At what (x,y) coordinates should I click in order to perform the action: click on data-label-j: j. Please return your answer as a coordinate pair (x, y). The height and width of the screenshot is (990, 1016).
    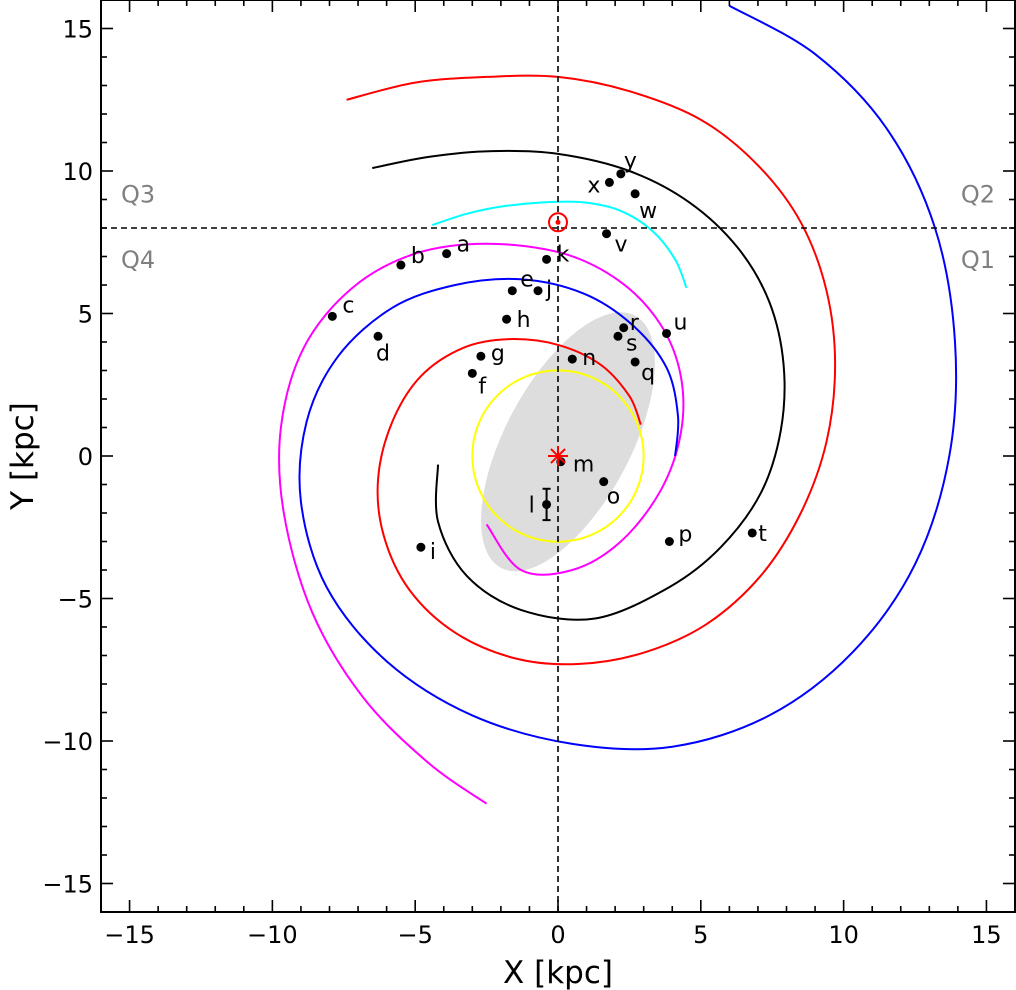
    Looking at the image, I should click on (548, 290).